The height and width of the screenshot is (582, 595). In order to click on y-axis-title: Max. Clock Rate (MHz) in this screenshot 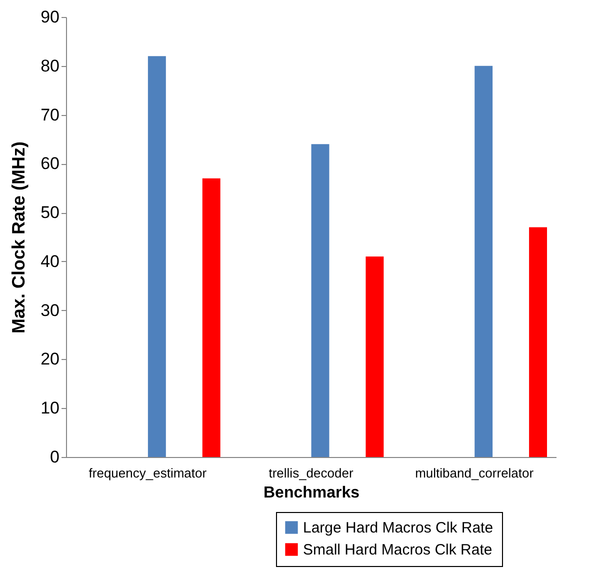, I will do `click(18, 237)`.